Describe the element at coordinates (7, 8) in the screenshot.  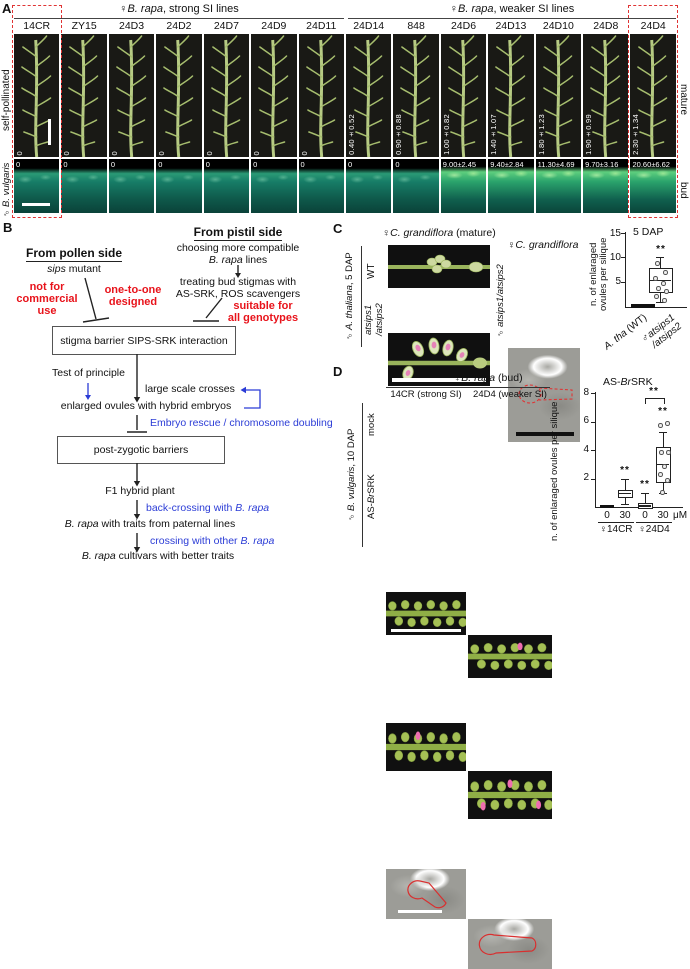
I see `panel-a-label: A` at that location.